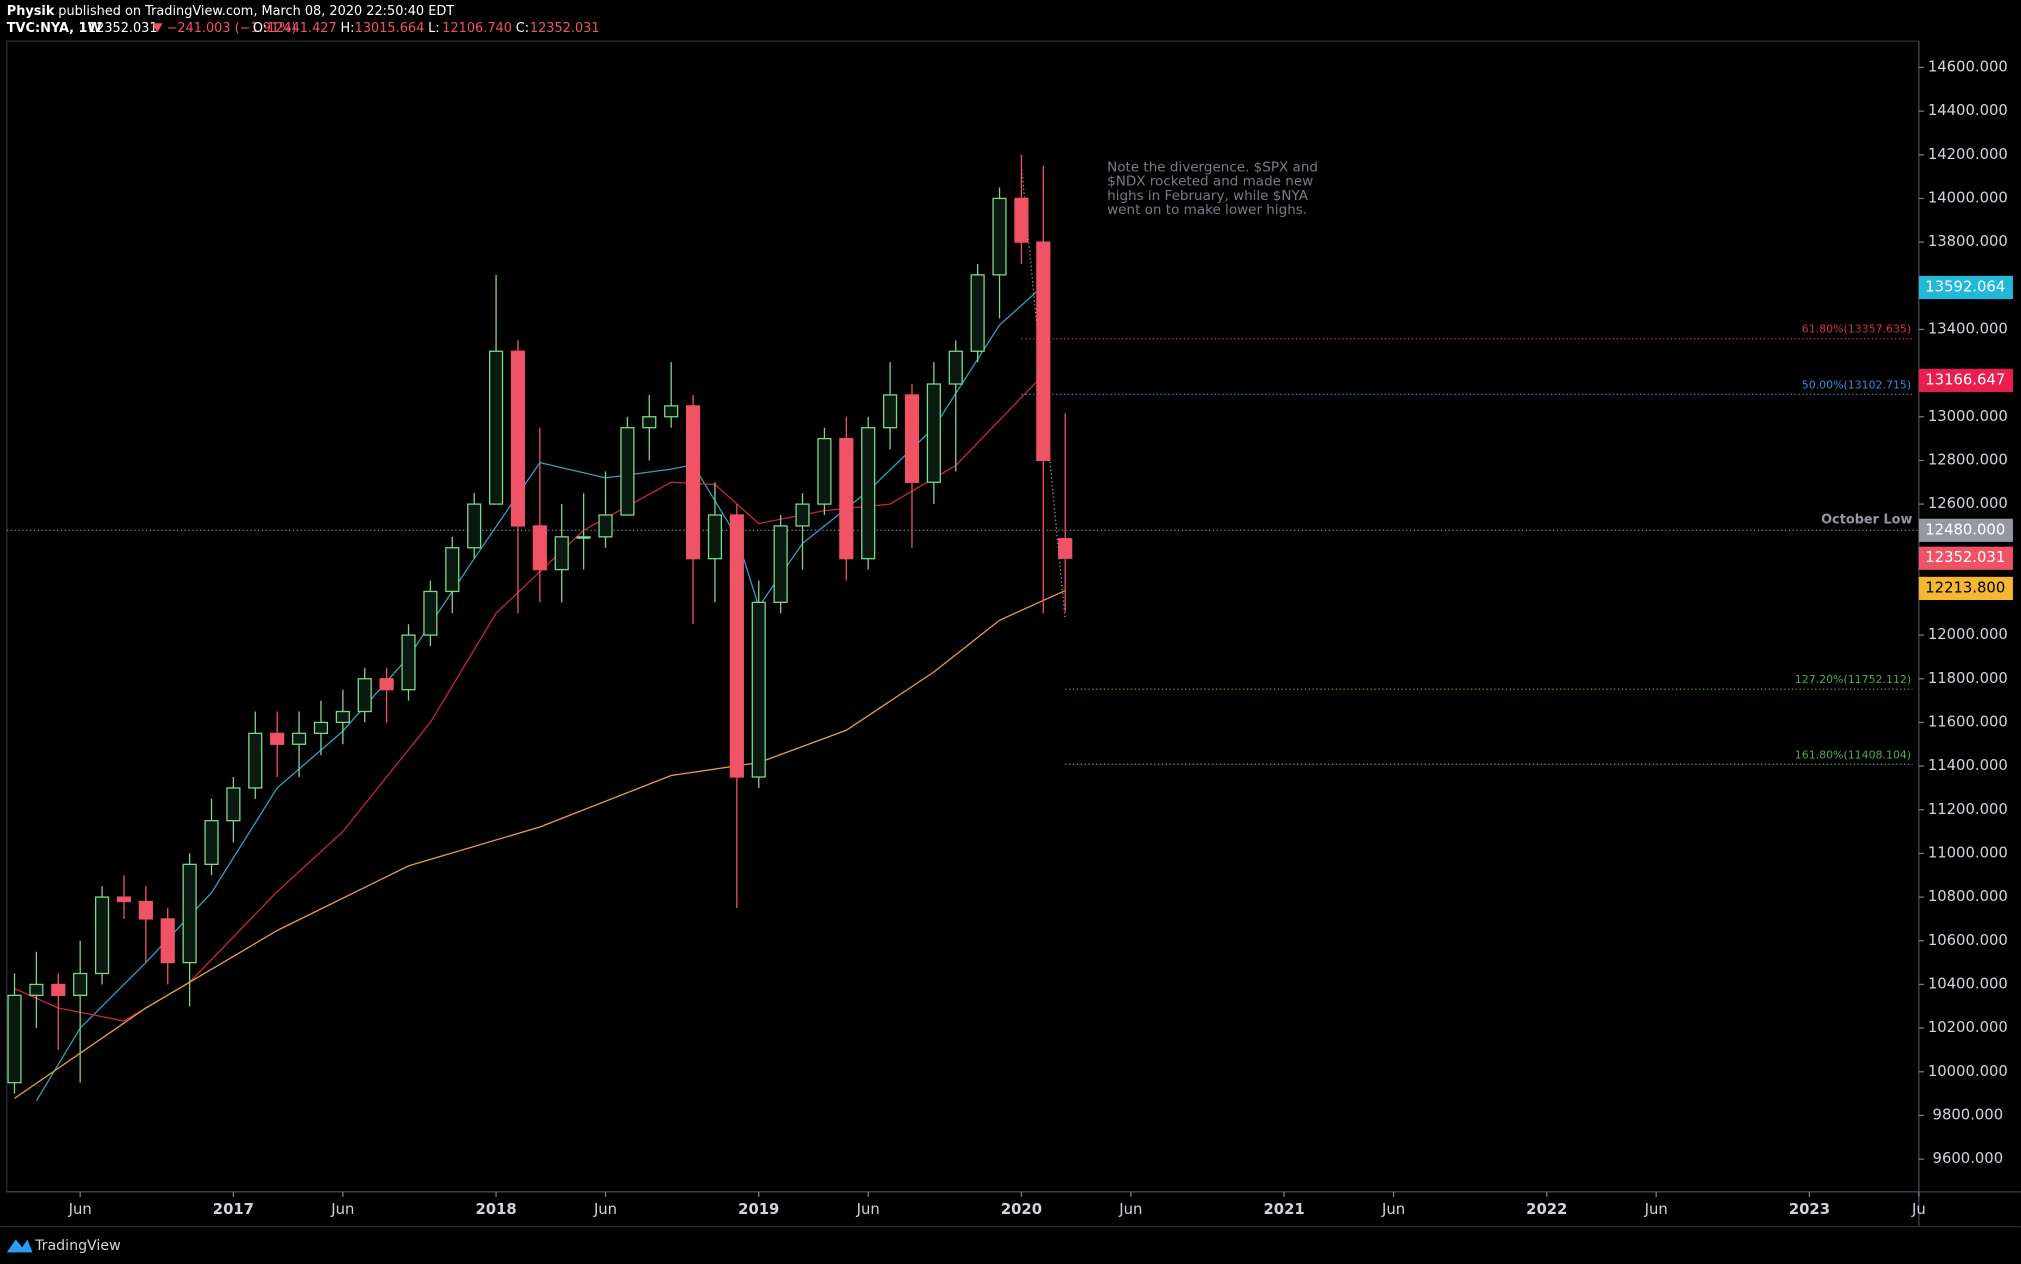 This screenshot has height=1264, width=2021. Describe the element at coordinates (1968, 896) in the screenshot. I see `y-tick-label: 10800.000` at that location.